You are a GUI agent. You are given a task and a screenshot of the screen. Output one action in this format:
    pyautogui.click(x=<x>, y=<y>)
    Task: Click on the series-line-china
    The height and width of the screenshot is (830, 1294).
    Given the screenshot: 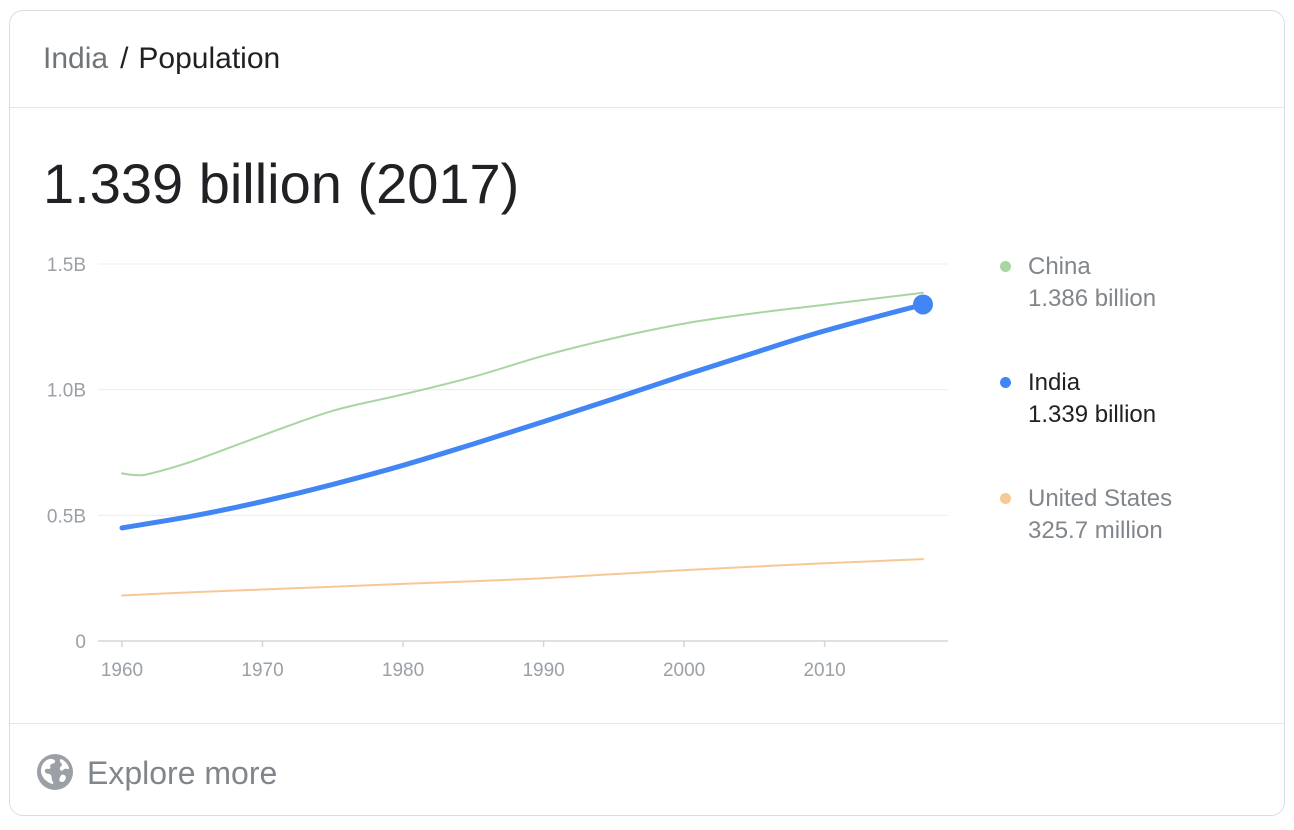 What is the action you would take?
    pyautogui.click(x=522, y=384)
    